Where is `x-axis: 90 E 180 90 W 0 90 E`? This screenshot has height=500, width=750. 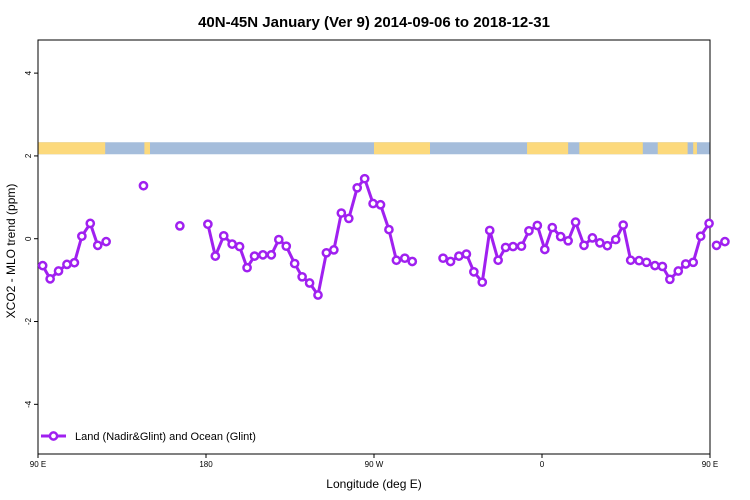 x-axis: 90 E 180 90 W 0 90 E is located at coordinates (374, 461).